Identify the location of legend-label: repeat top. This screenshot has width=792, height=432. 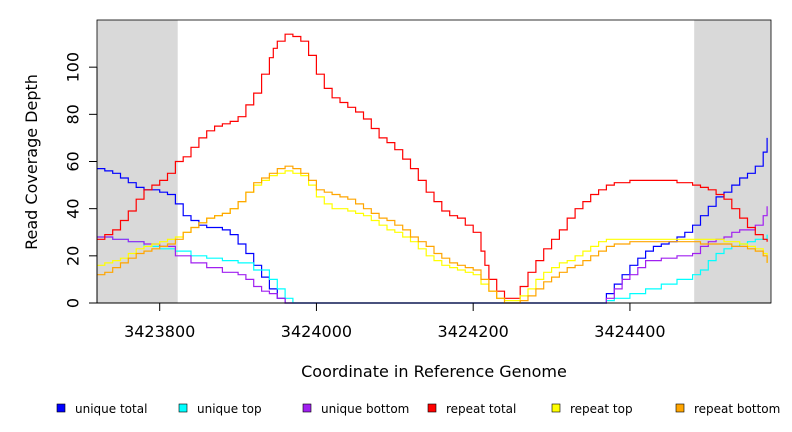
(601, 409).